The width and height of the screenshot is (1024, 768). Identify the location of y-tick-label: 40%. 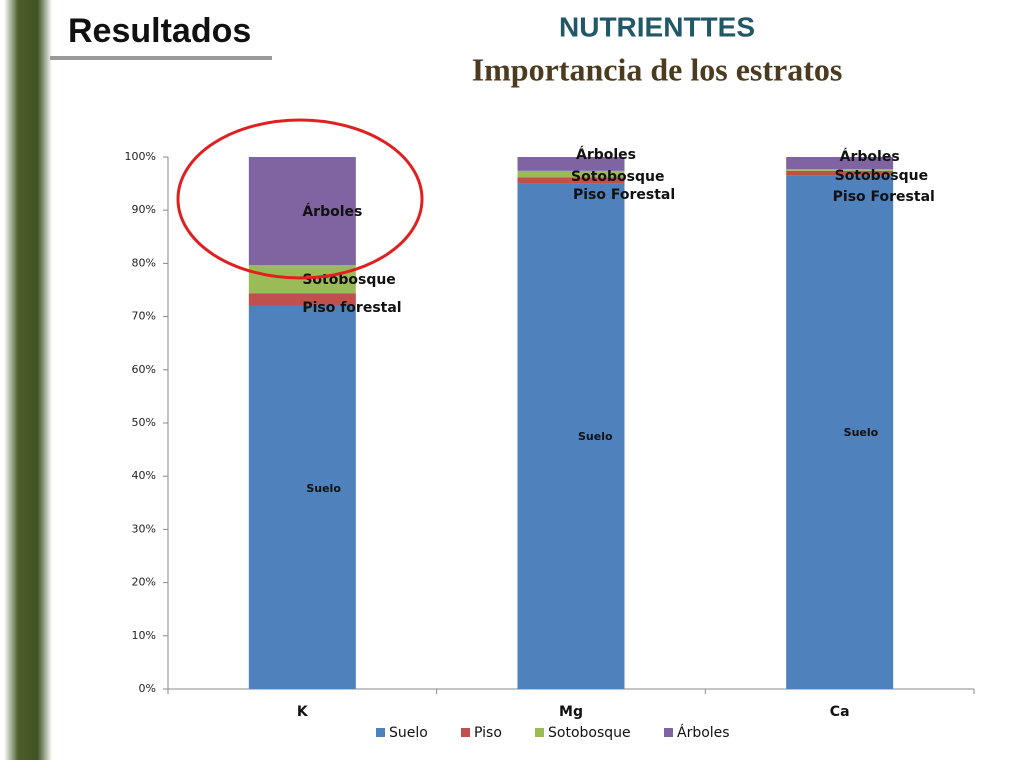
(144, 475).